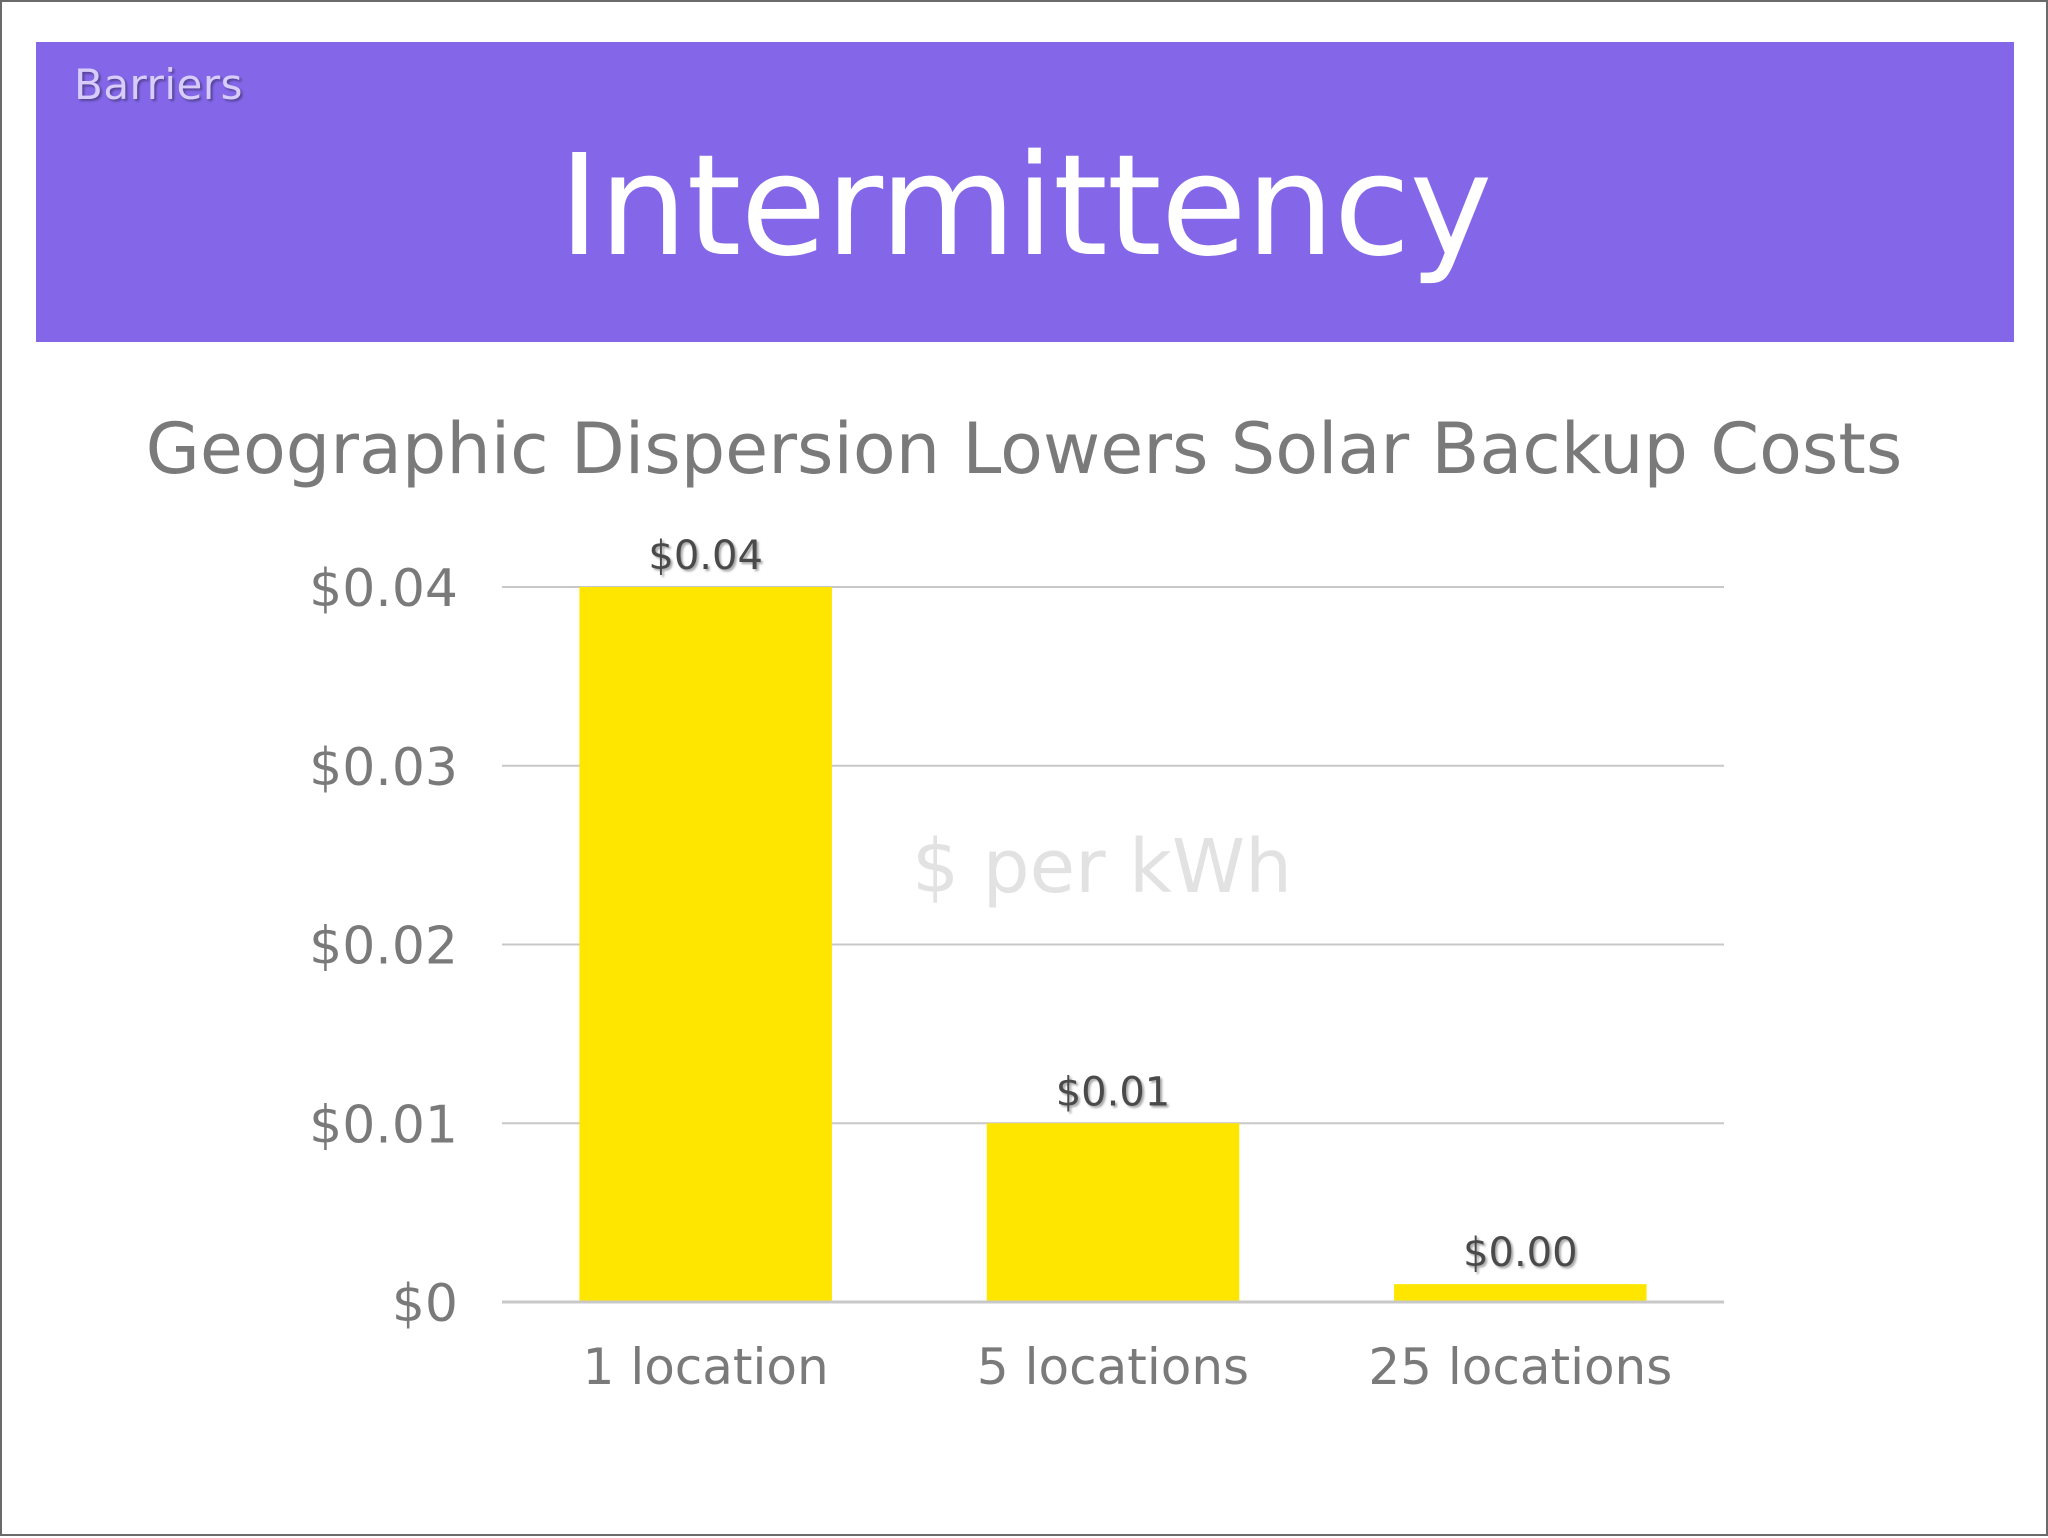 The image size is (2048, 1538). I want to click on data-label: $0.04, so click(705, 556).